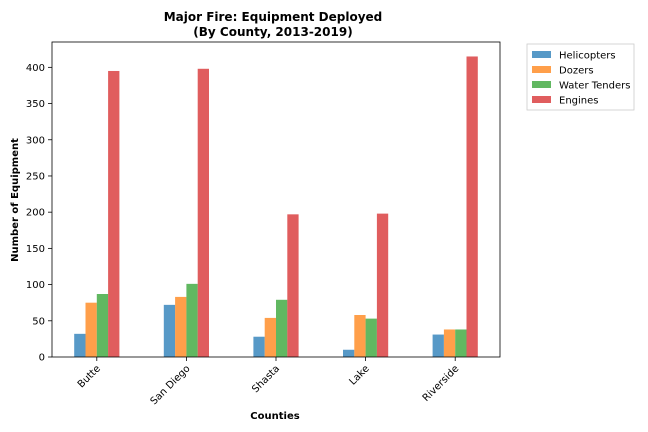 Image resolution: width=648 pixels, height=432 pixels. Describe the element at coordinates (359, 375) in the screenshot. I see `x-tick-label: Lake` at that location.